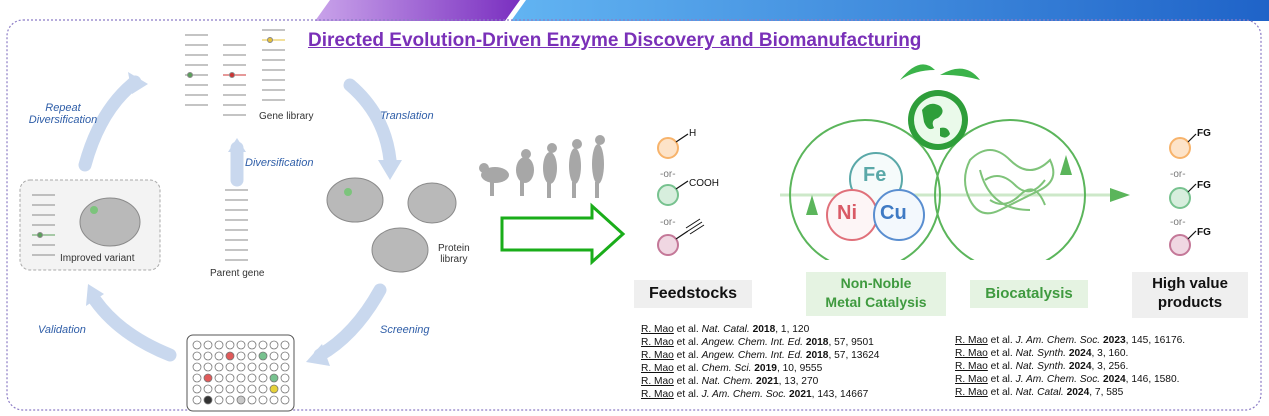  I want to click on enzyme-structure, so click(1009, 182).